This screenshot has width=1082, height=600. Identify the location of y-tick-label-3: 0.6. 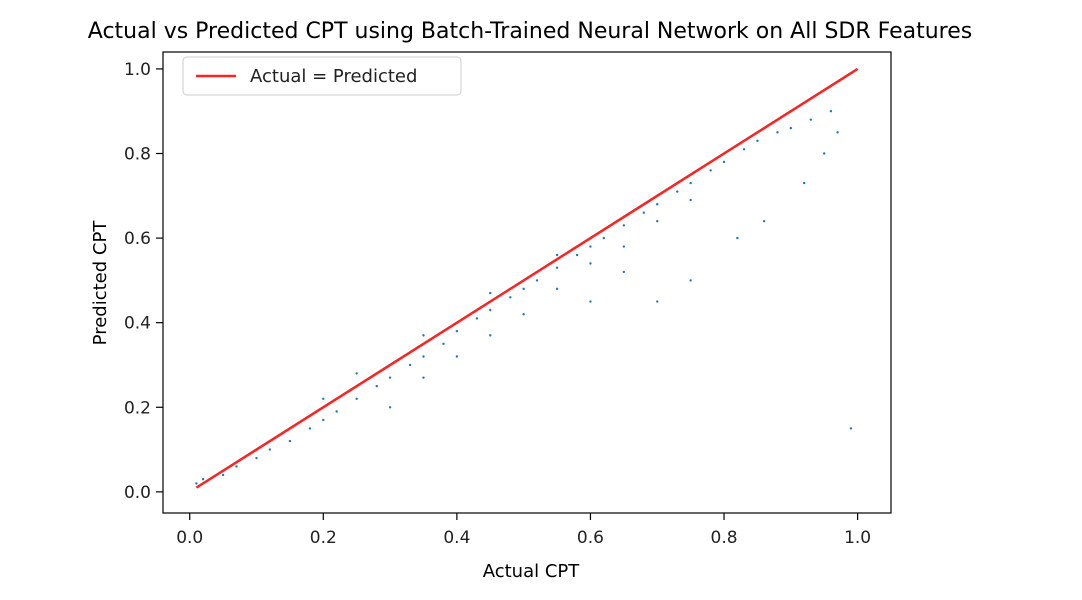
(137, 239).